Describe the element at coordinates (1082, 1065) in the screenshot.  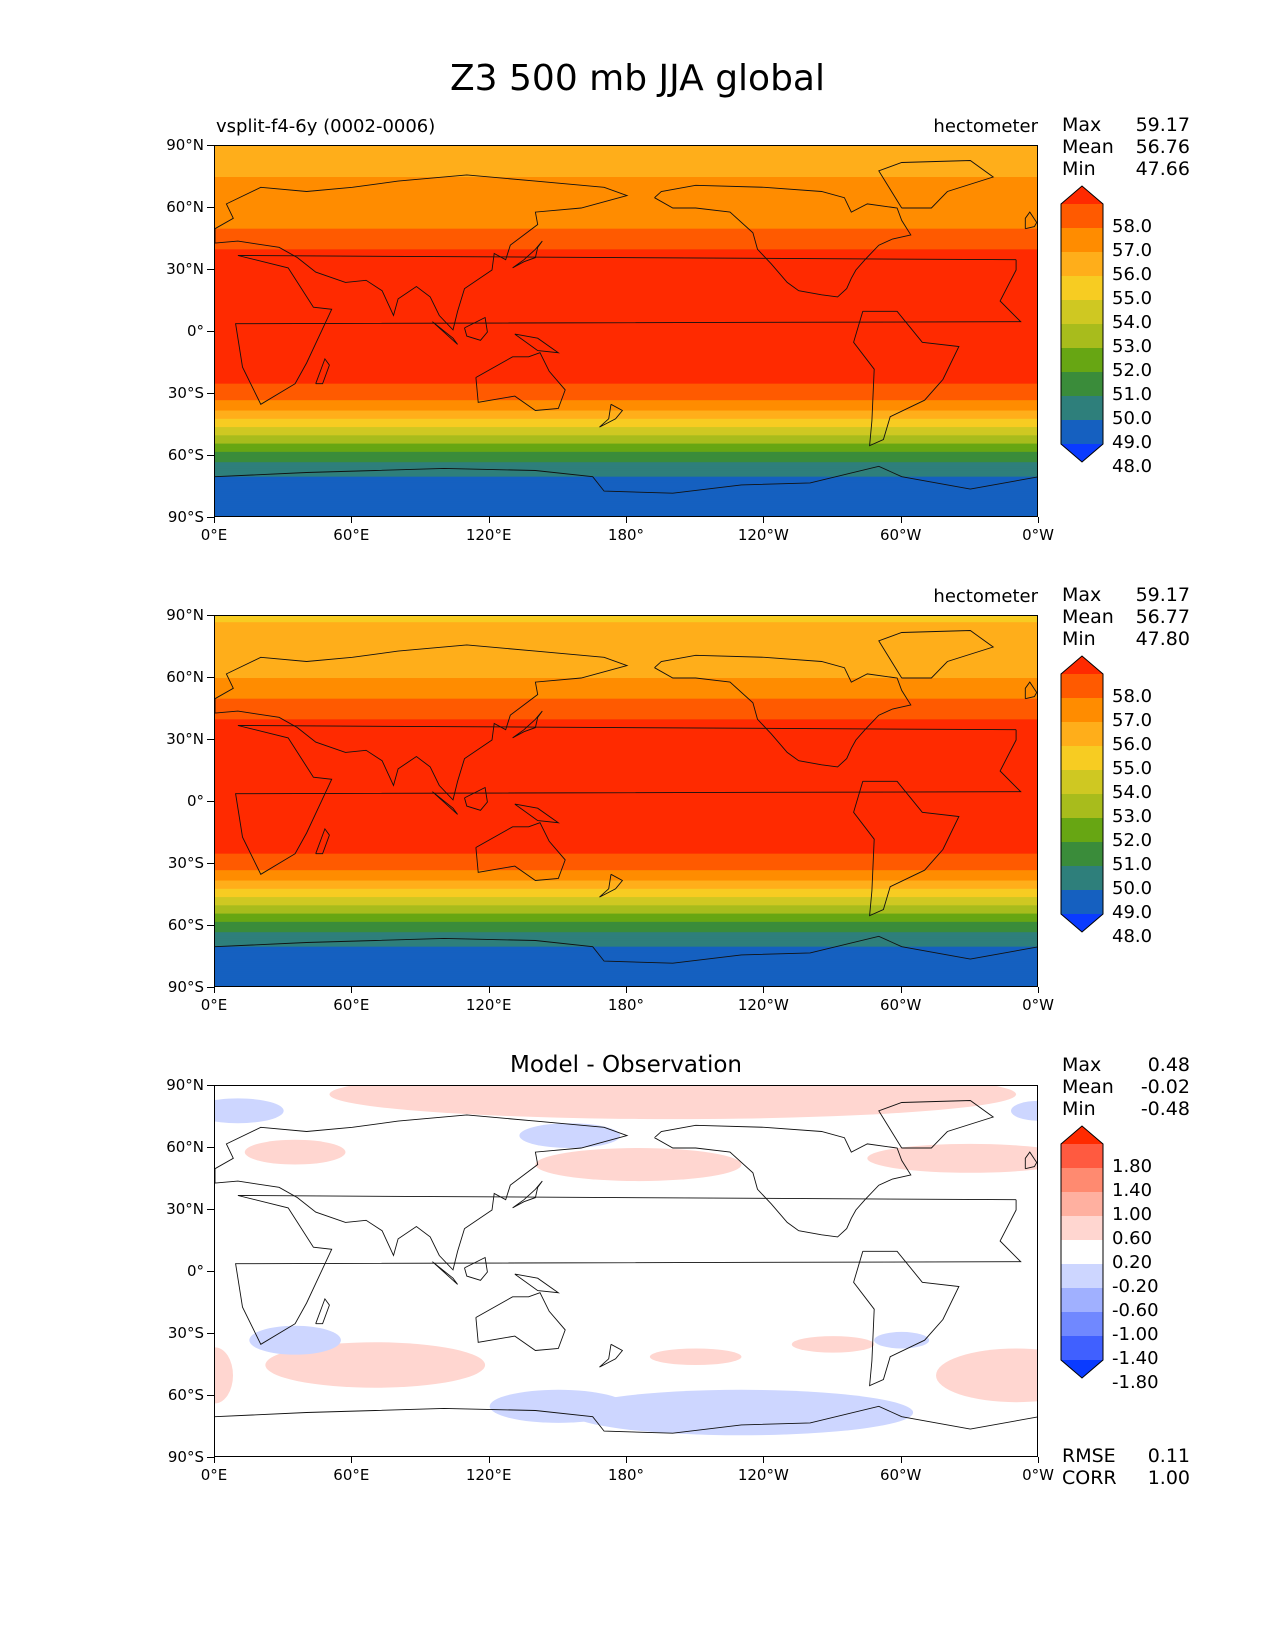
I see `stat-max-label: Max` at that location.